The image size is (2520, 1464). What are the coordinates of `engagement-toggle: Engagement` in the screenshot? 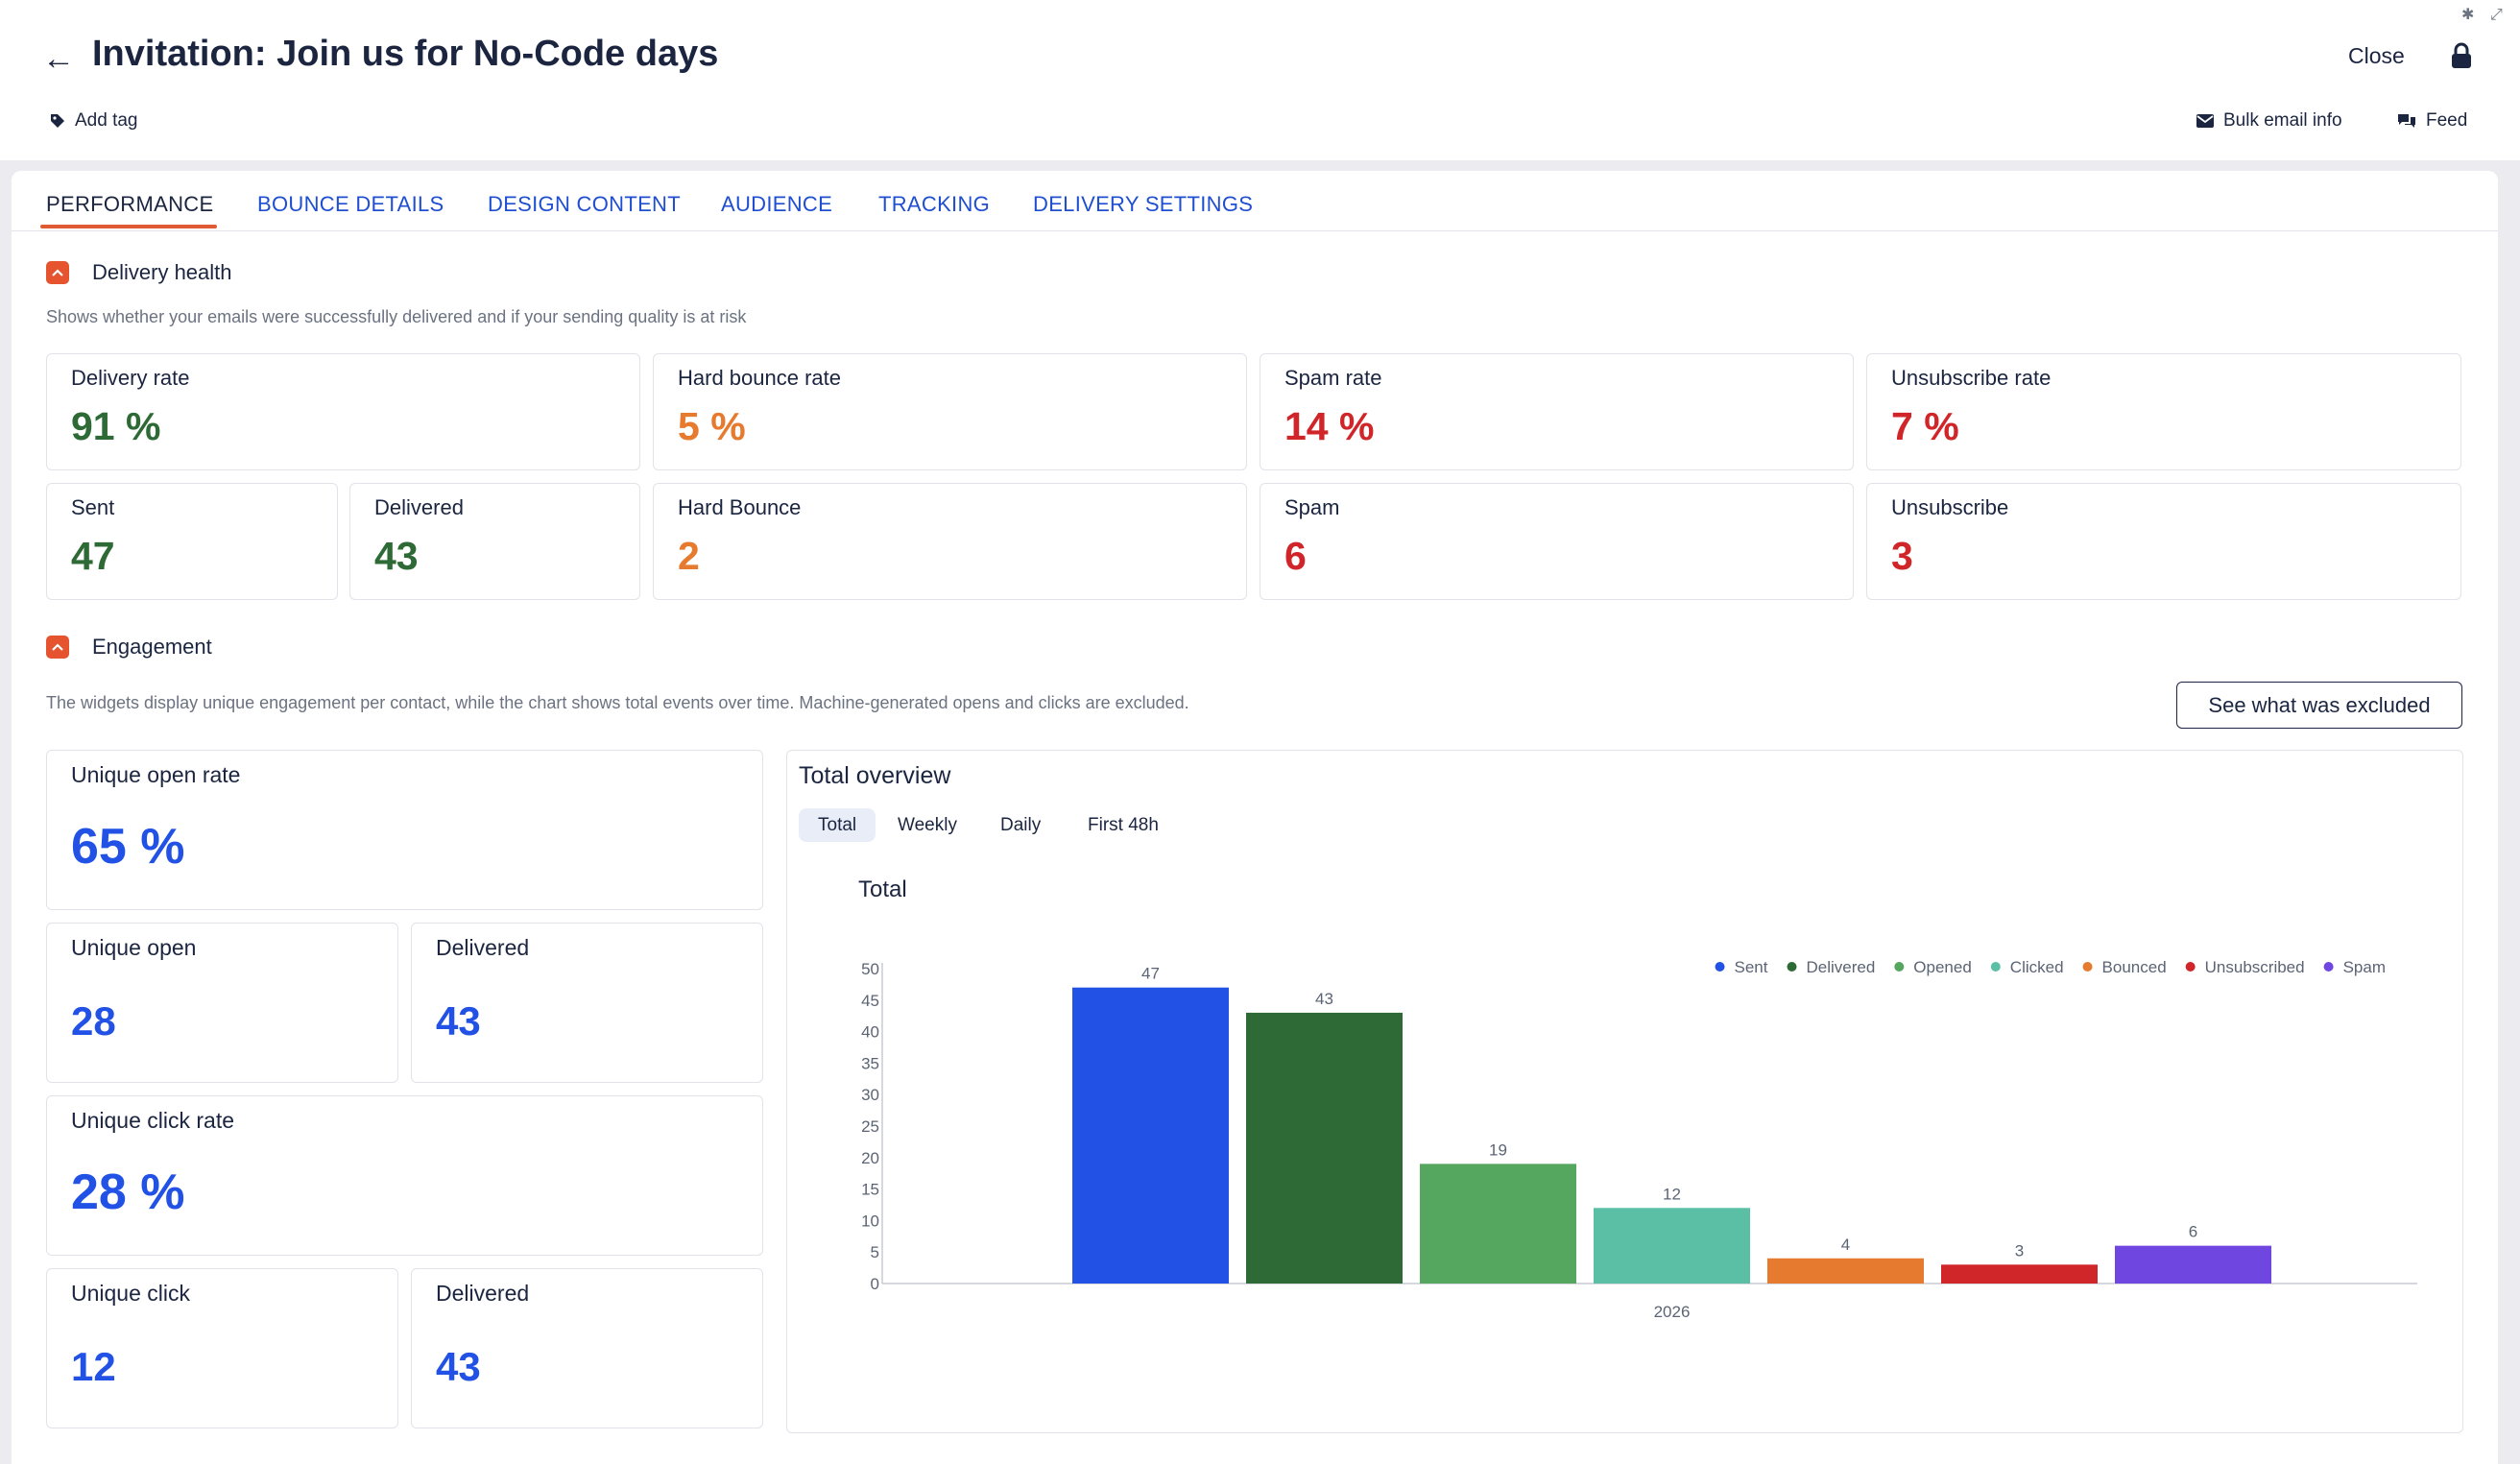 It's located at (129, 647).